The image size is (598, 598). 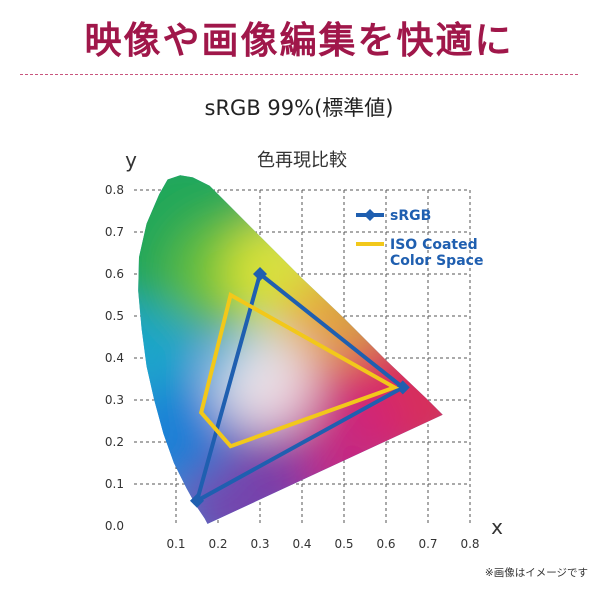 I want to click on y-tick-label: 0.7, so click(x=114, y=232).